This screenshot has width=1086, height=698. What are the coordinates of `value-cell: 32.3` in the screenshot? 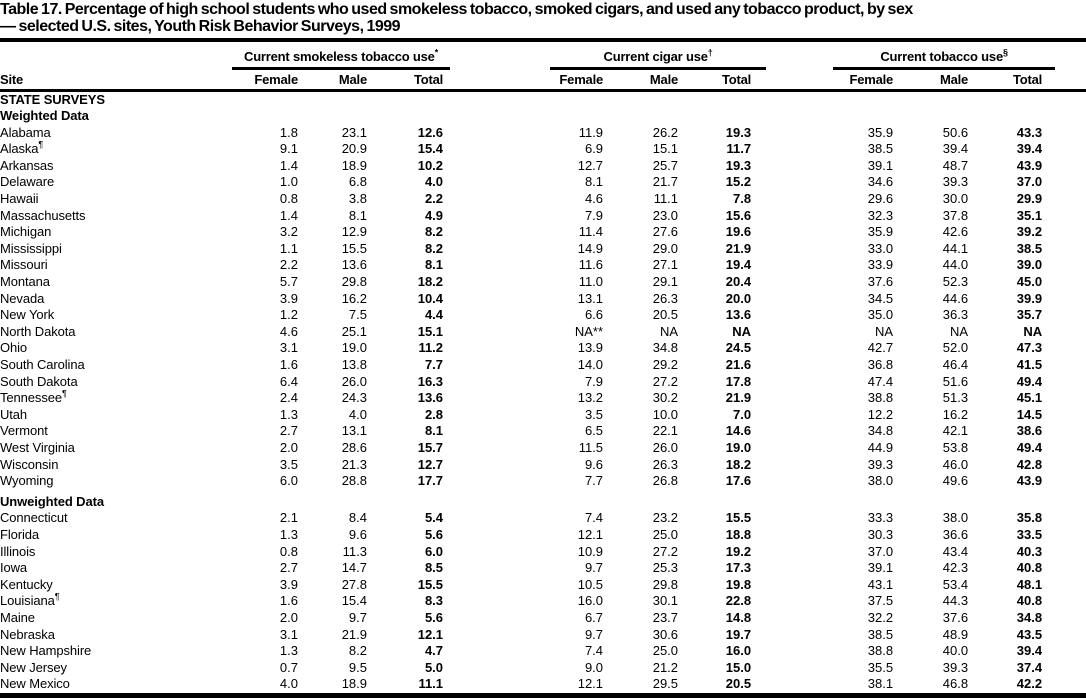 It's located at (880, 215).